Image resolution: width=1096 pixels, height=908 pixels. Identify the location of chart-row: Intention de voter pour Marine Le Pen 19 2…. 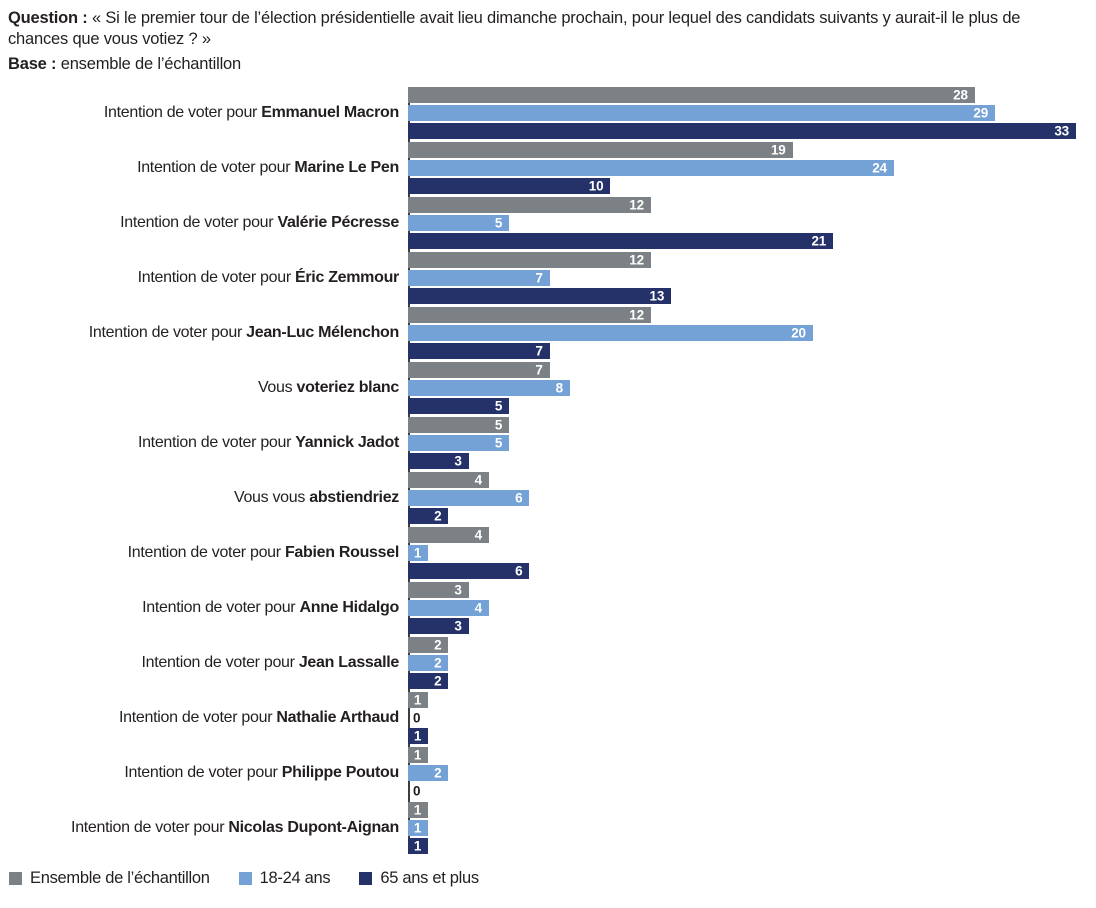
(548, 168).